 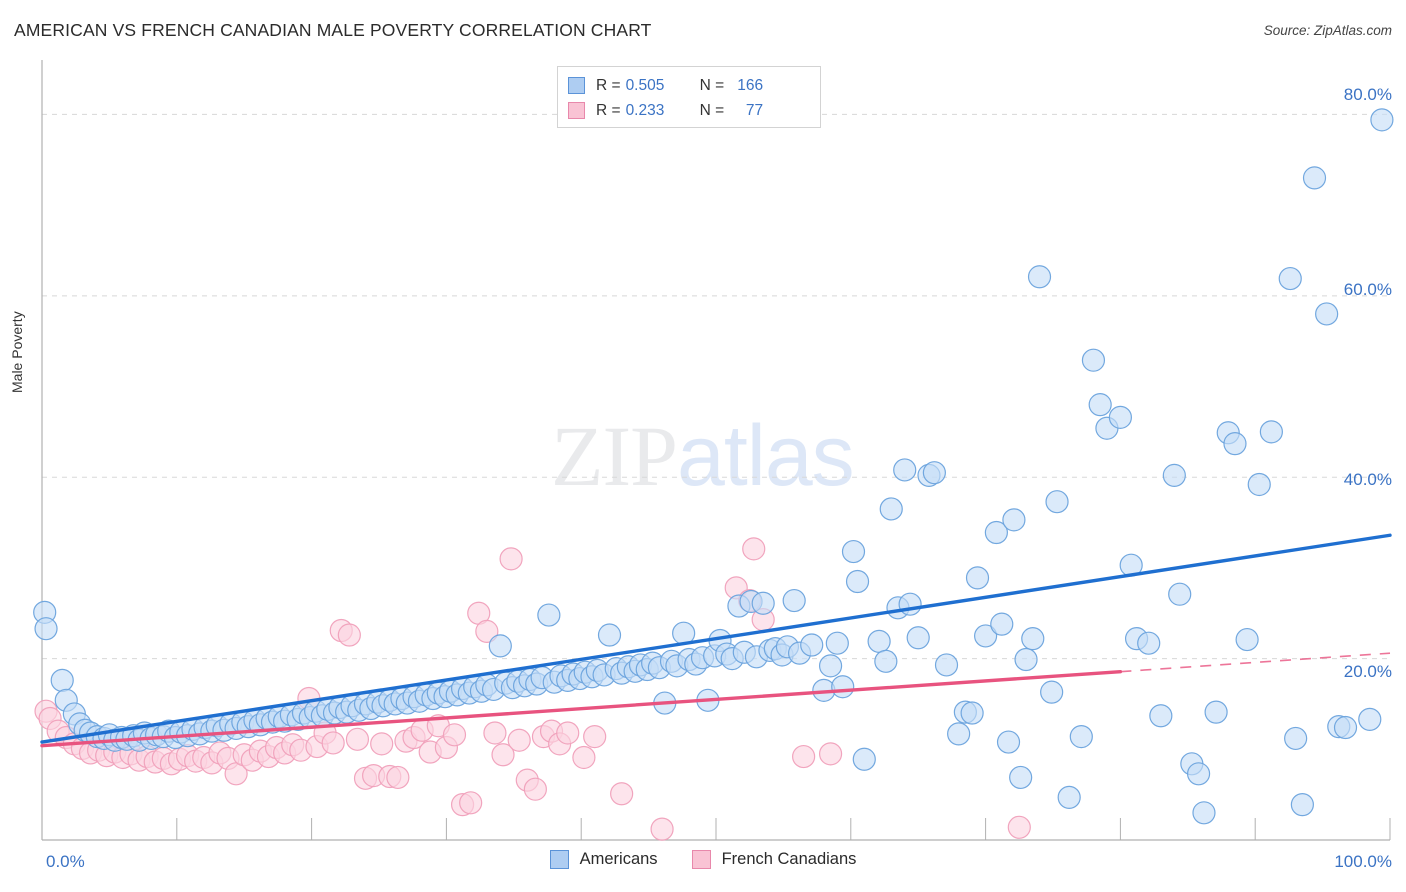 I want to click on n-value-americans: 166, so click(x=750, y=85).